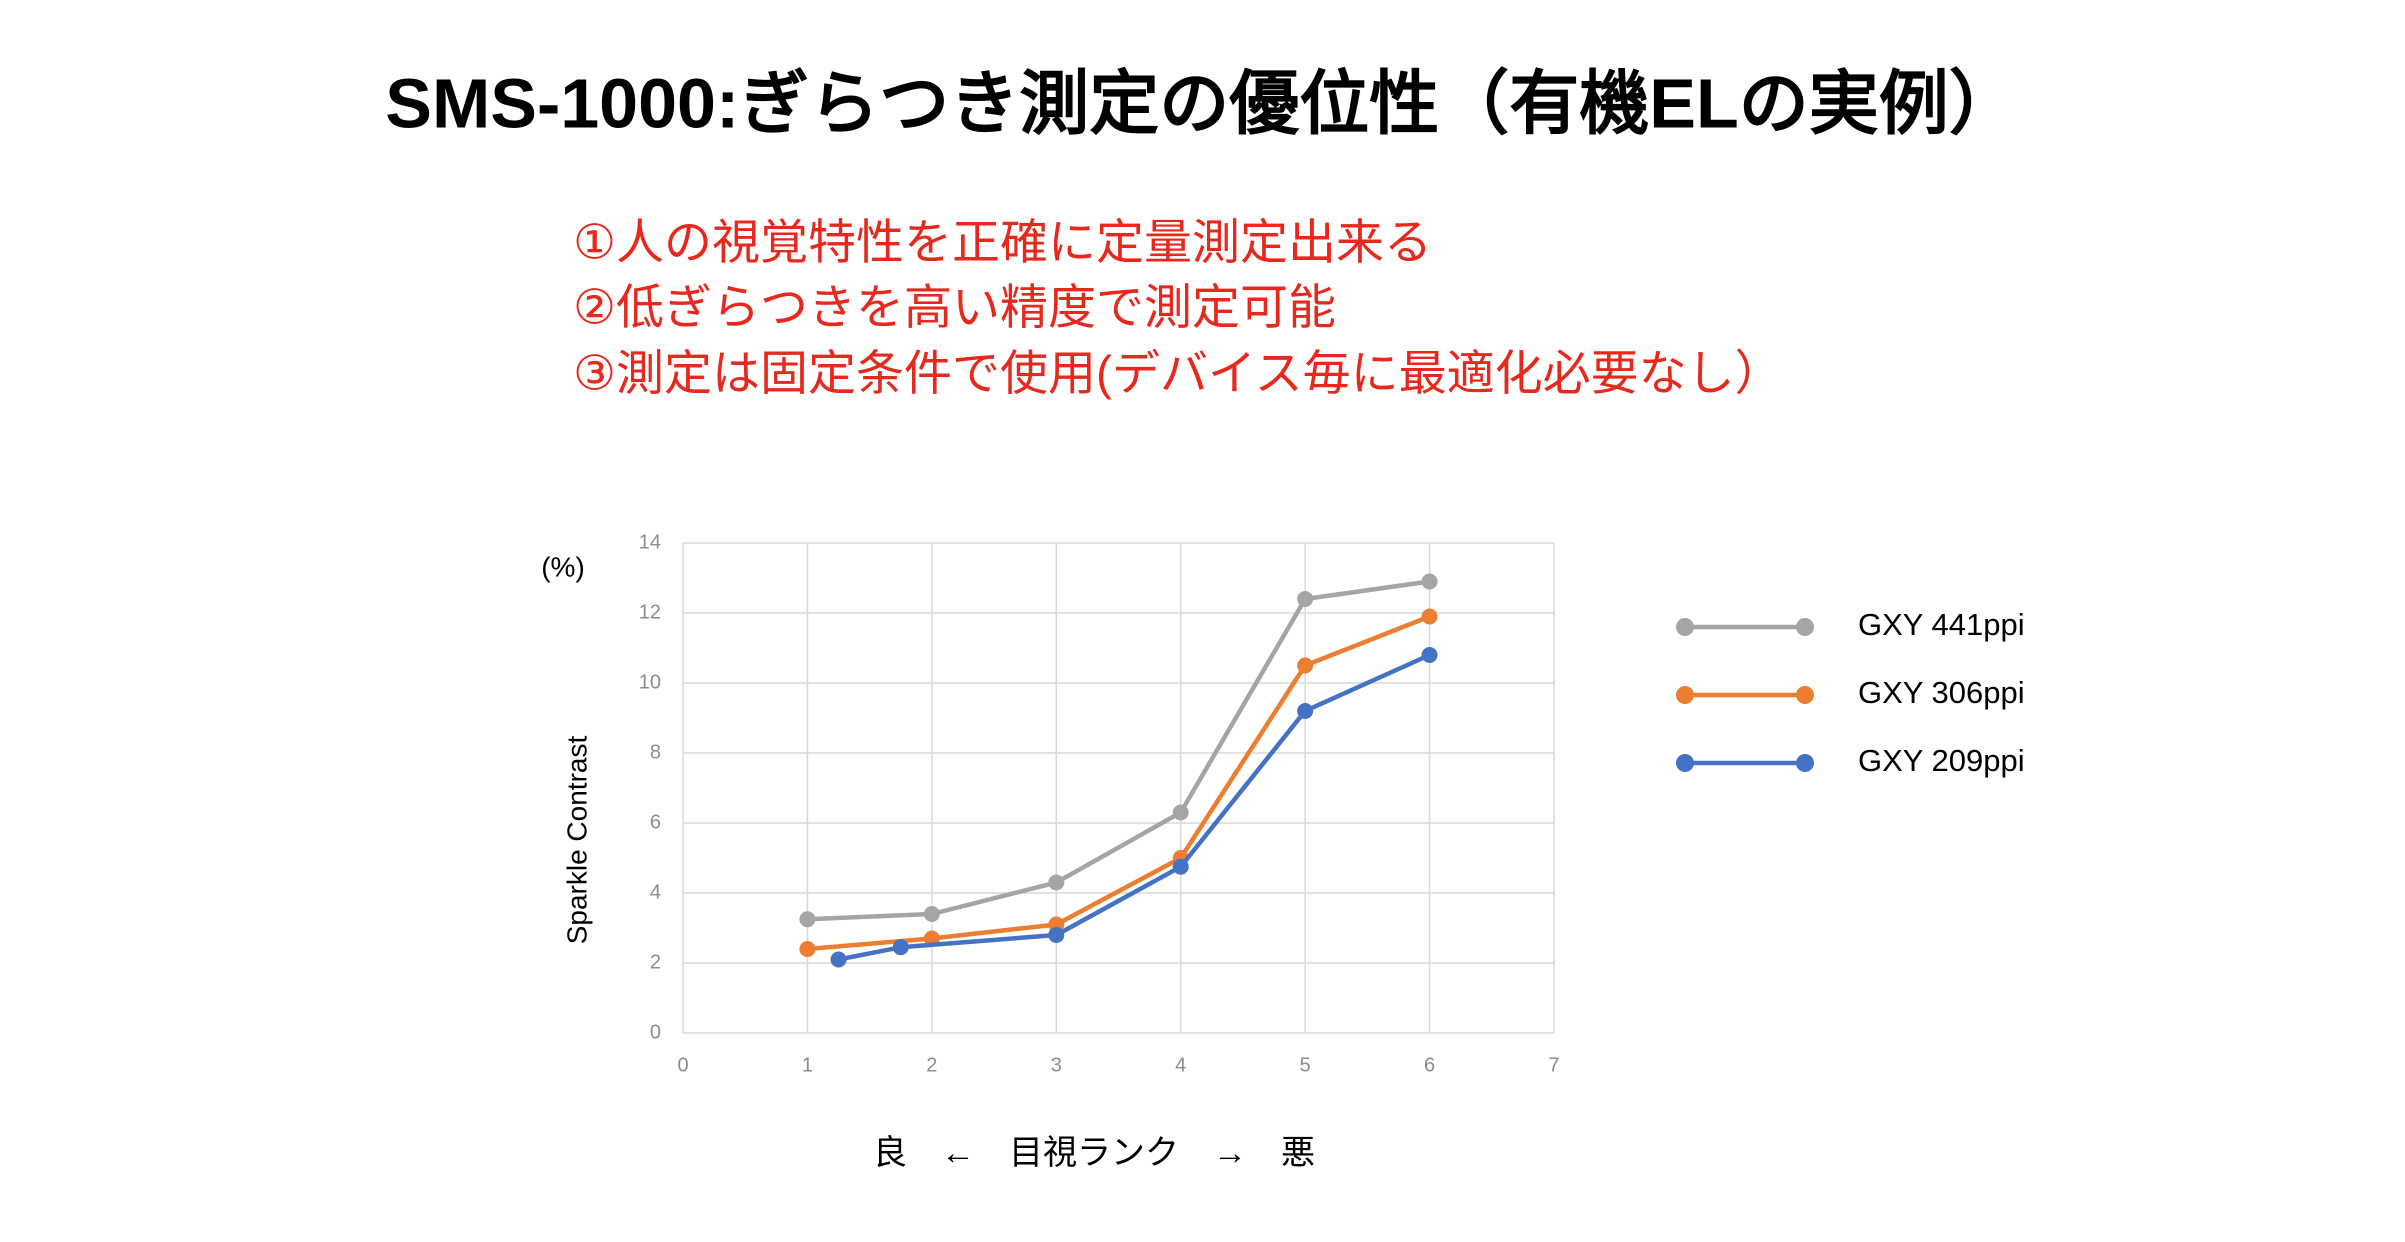  What do you see at coordinates (1180, 1065) in the screenshot?
I see `x-tick-label: 4` at bounding box center [1180, 1065].